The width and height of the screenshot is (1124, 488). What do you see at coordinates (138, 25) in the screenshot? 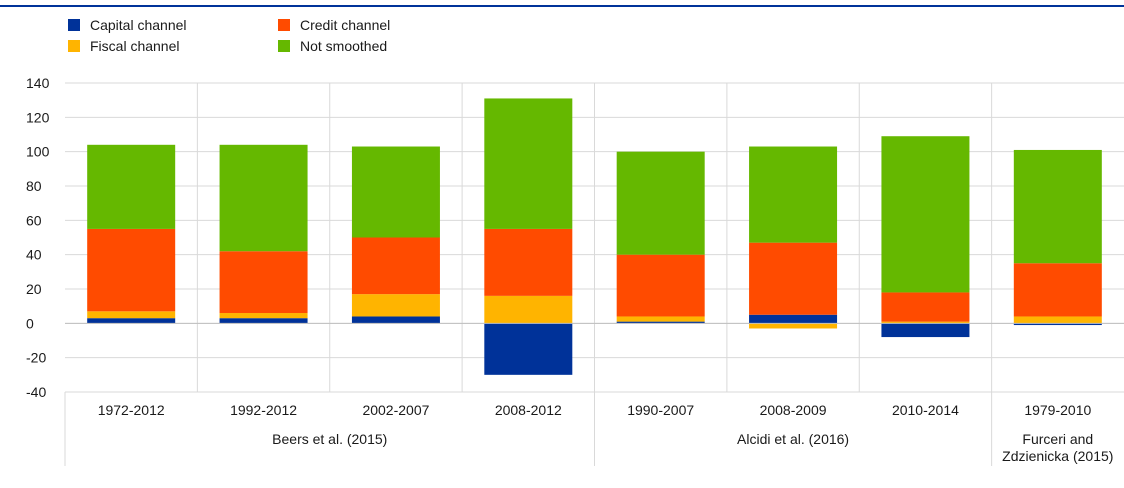
I see `legend-label-capital-channel: Capital channel` at bounding box center [138, 25].